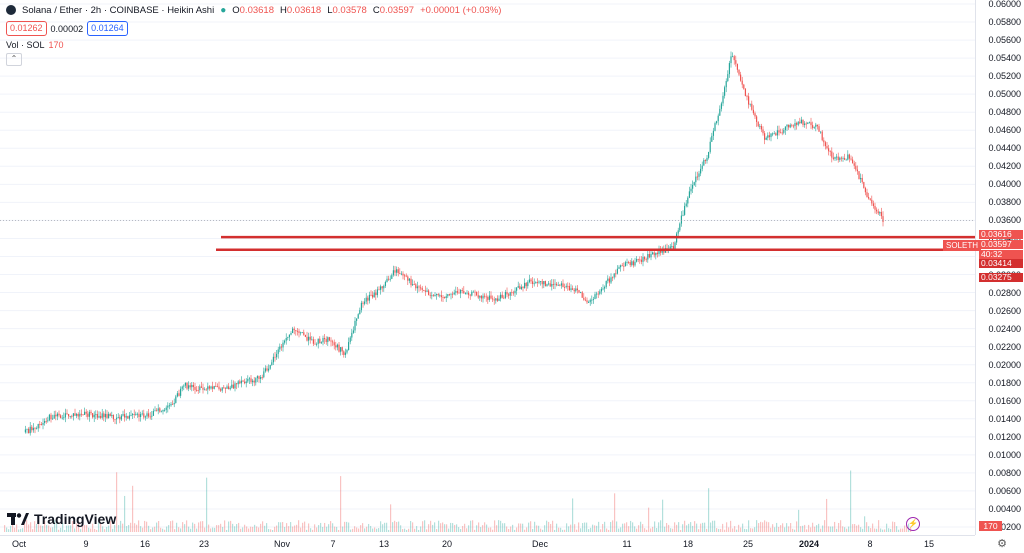 This screenshot has height=553, width=1024. I want to click on settings-gear-icon: ⚙, so click(1002, 544).